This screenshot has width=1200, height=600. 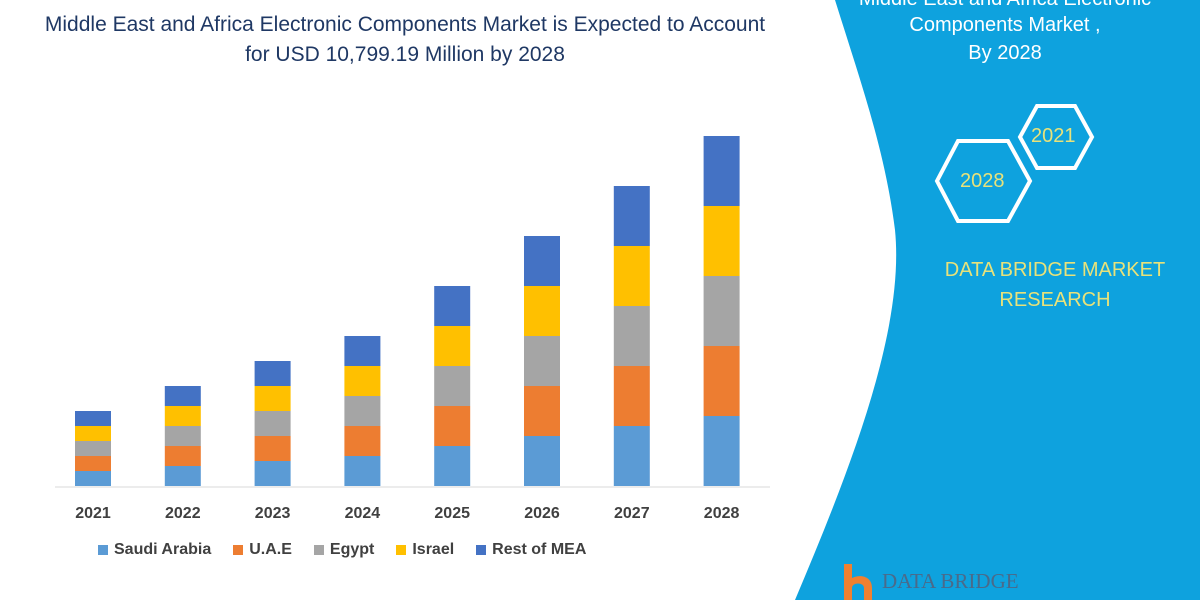 What do you see at coordinates (93, 433) in the screenshot?
I see `bar-2021-israel` at bounding box center [93, 433].